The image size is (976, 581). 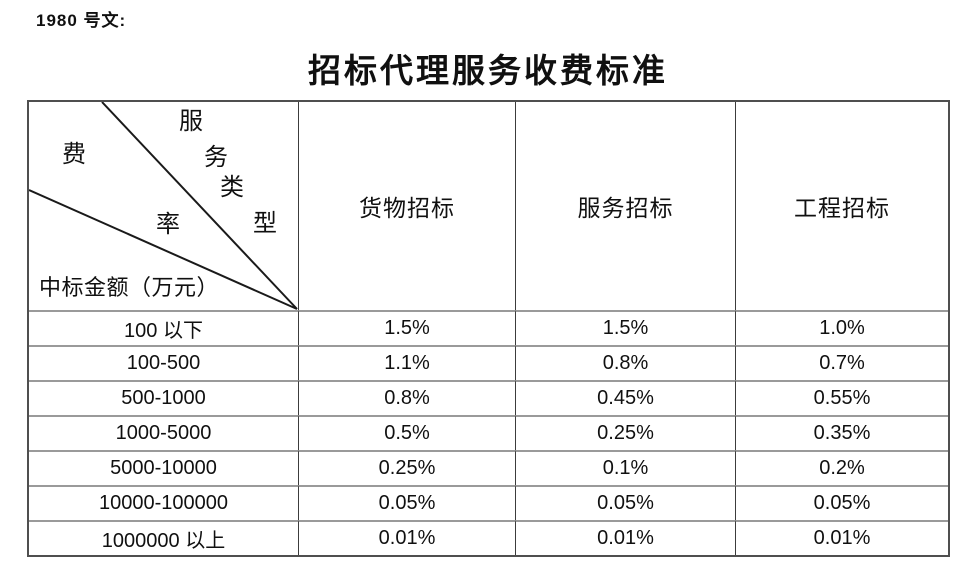 I want to click on row-amount-label: 1000-5000, so click(x=163, y=432).